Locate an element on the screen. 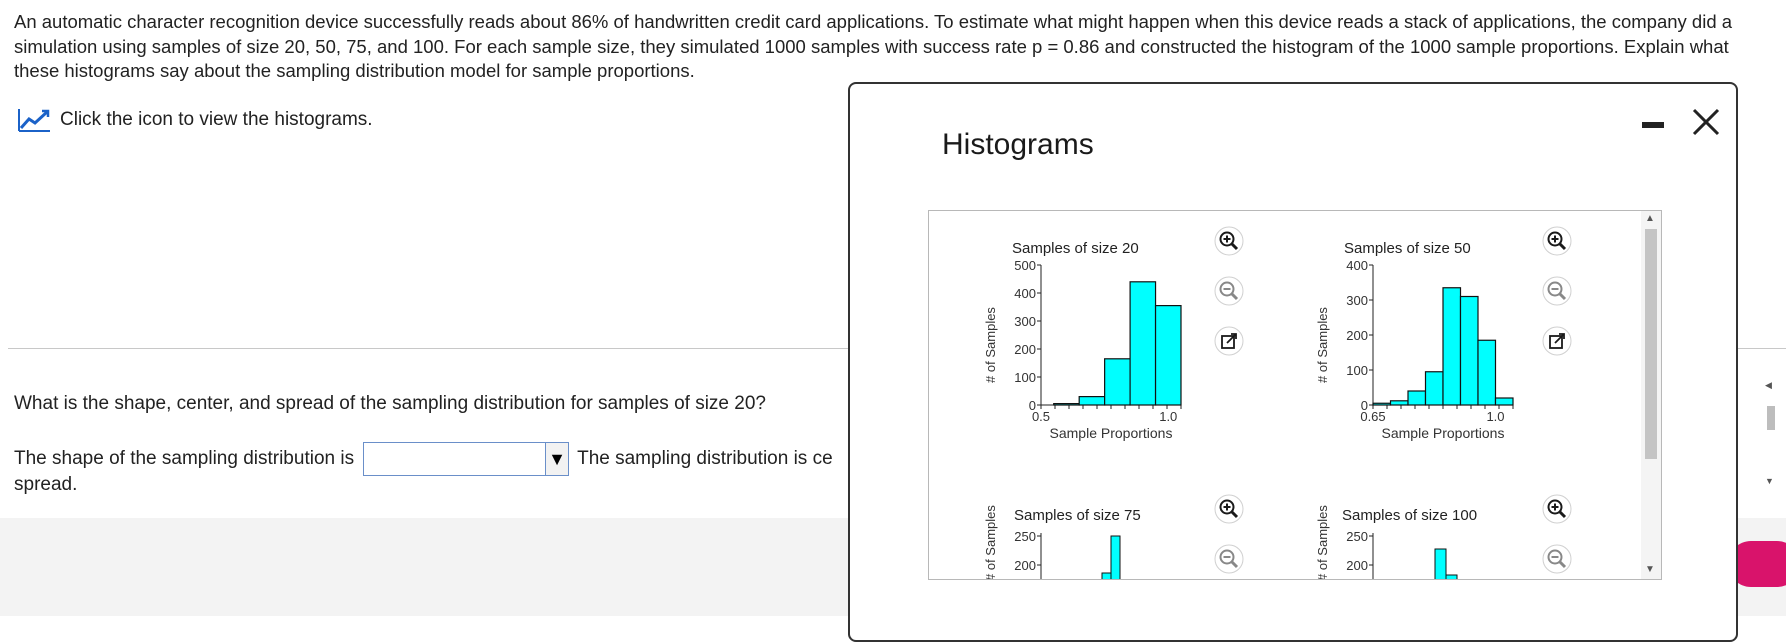 This screenshot has height=642, width=1786. viewer-scrollbar: ▲ ▼ is located at coordinates (1651, 395).